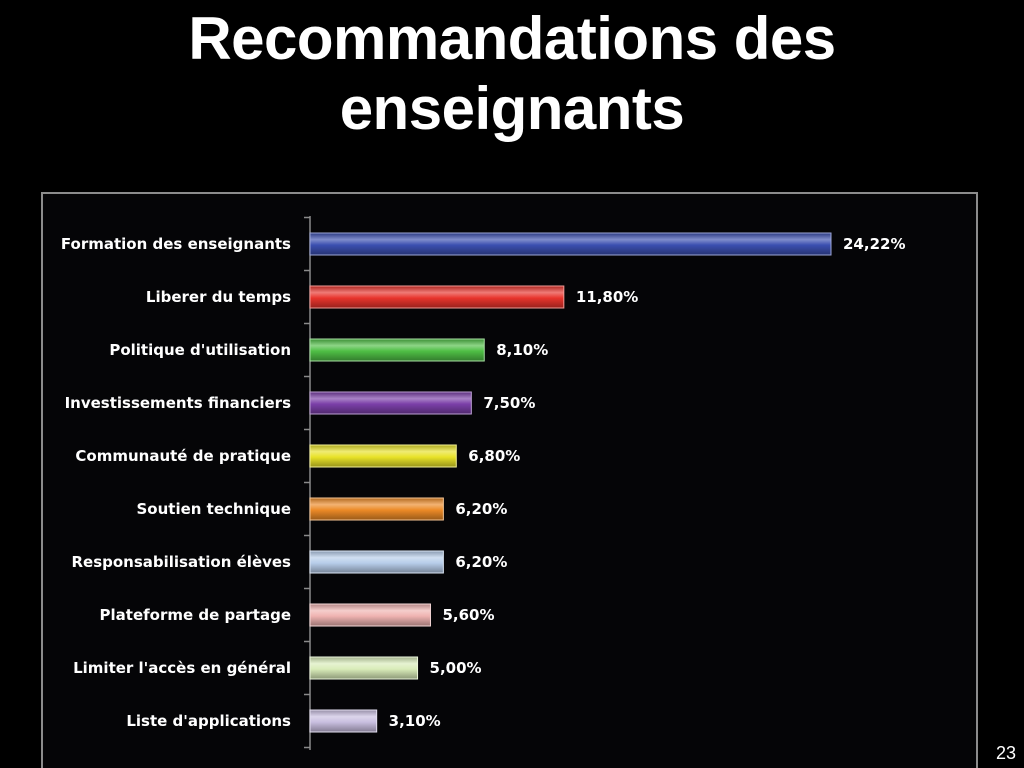 The width and height of the screenshot is (1024, 768). Describe the element at coordinates (415, 721) in the screenshot. I see `value-label: 3,10%` at that location.